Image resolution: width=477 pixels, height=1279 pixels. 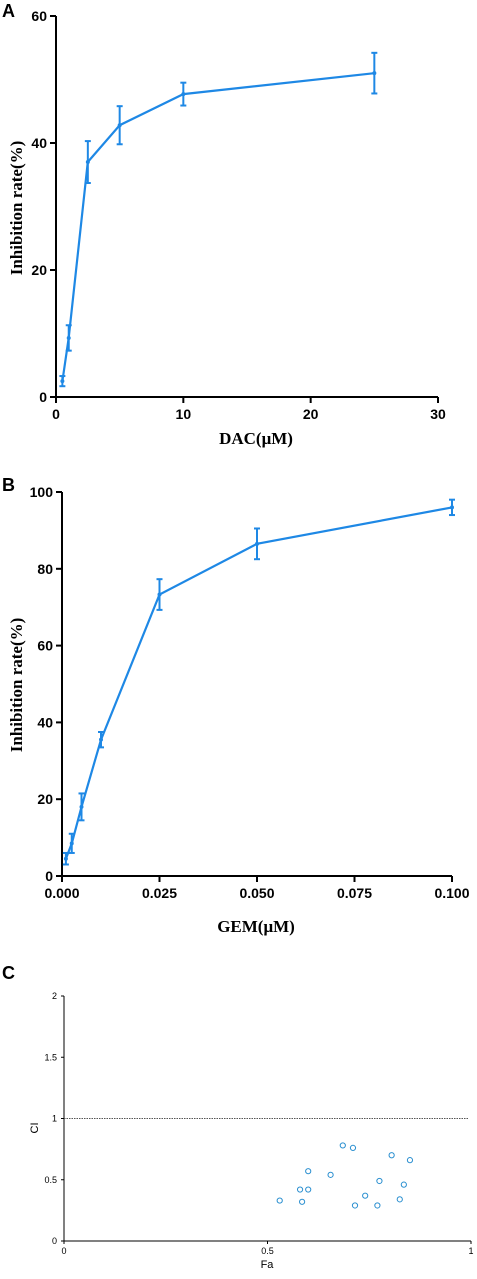 I want to click on panel-b-y-tick-label: 20, so click(x=45, y=799).